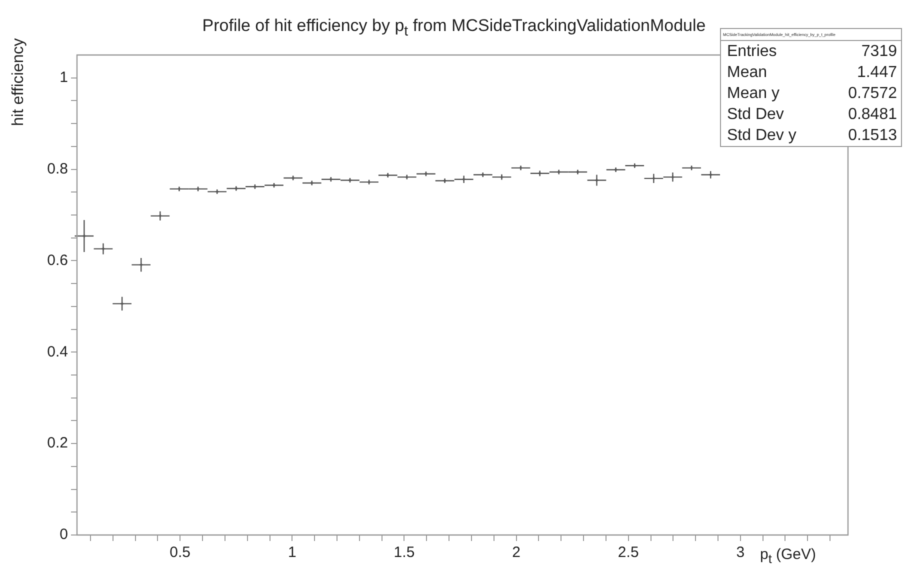 The width and height of the screenshot is (908, 577). What do you see at coordinates (812, 114) in the screenshot?
I see `text: Std Dev 0.8481` at bounding box center [812, 114].